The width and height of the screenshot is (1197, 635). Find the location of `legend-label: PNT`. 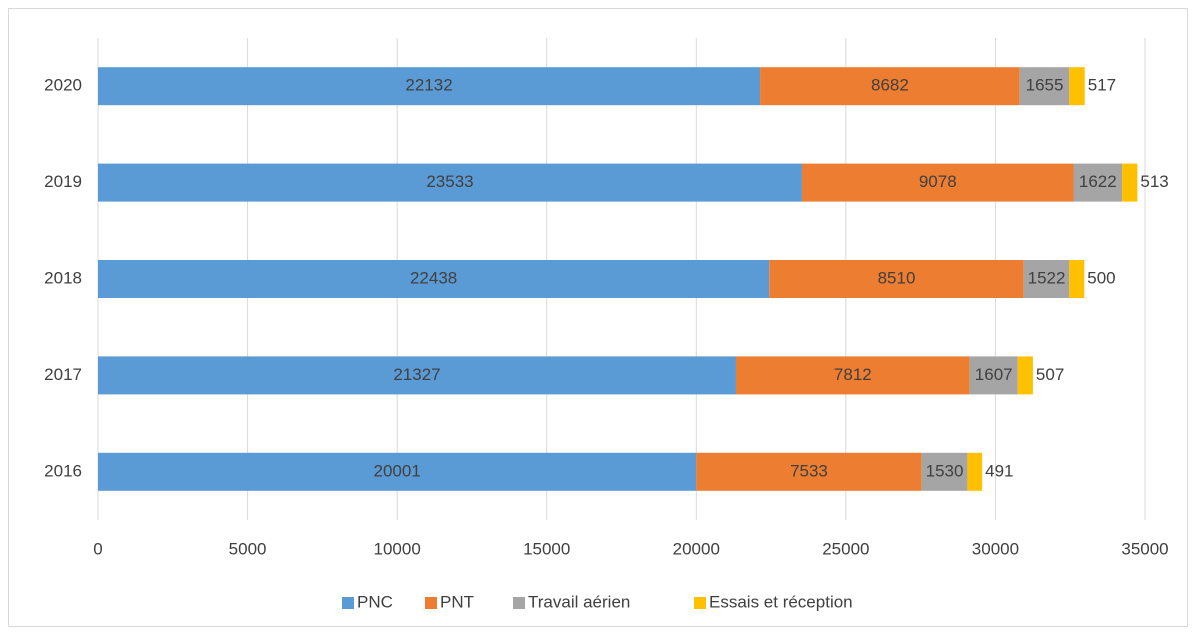

legend-label: PNT is located at coordinates (457, 601).